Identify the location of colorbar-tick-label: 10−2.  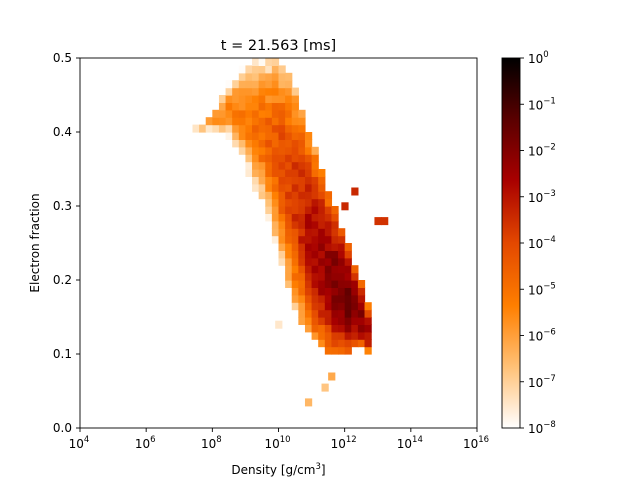
(542, 151).